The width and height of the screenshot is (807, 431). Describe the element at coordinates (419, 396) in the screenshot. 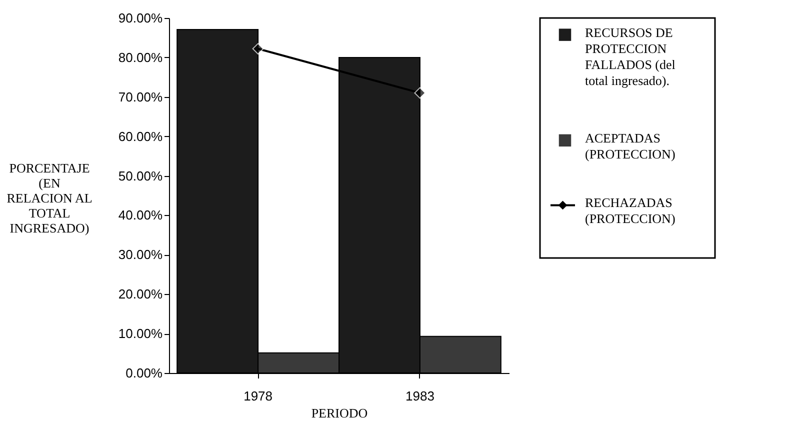

I see `x-tick-label: 1983` at that location.